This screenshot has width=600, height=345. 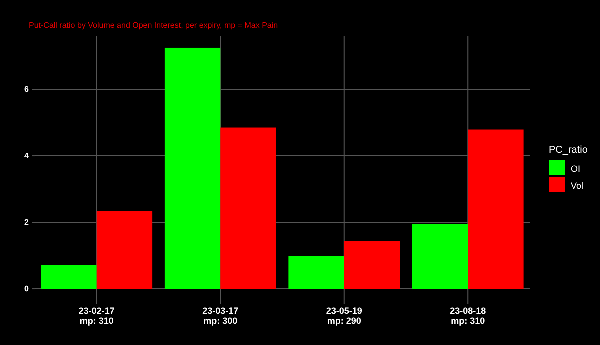 I want to click on y-tick-label: 6, so click(x=27, y=89).